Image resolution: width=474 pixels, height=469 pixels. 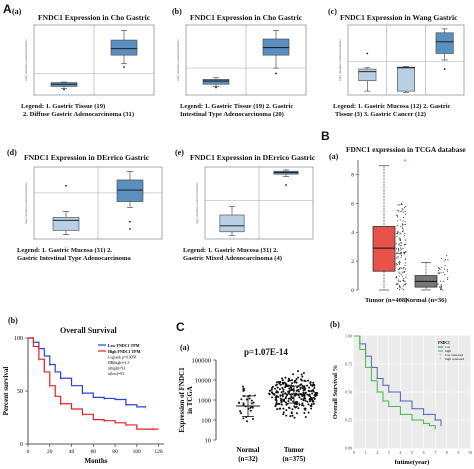 I want to click on x-tick-label: 9, so click(x=458, y=452).